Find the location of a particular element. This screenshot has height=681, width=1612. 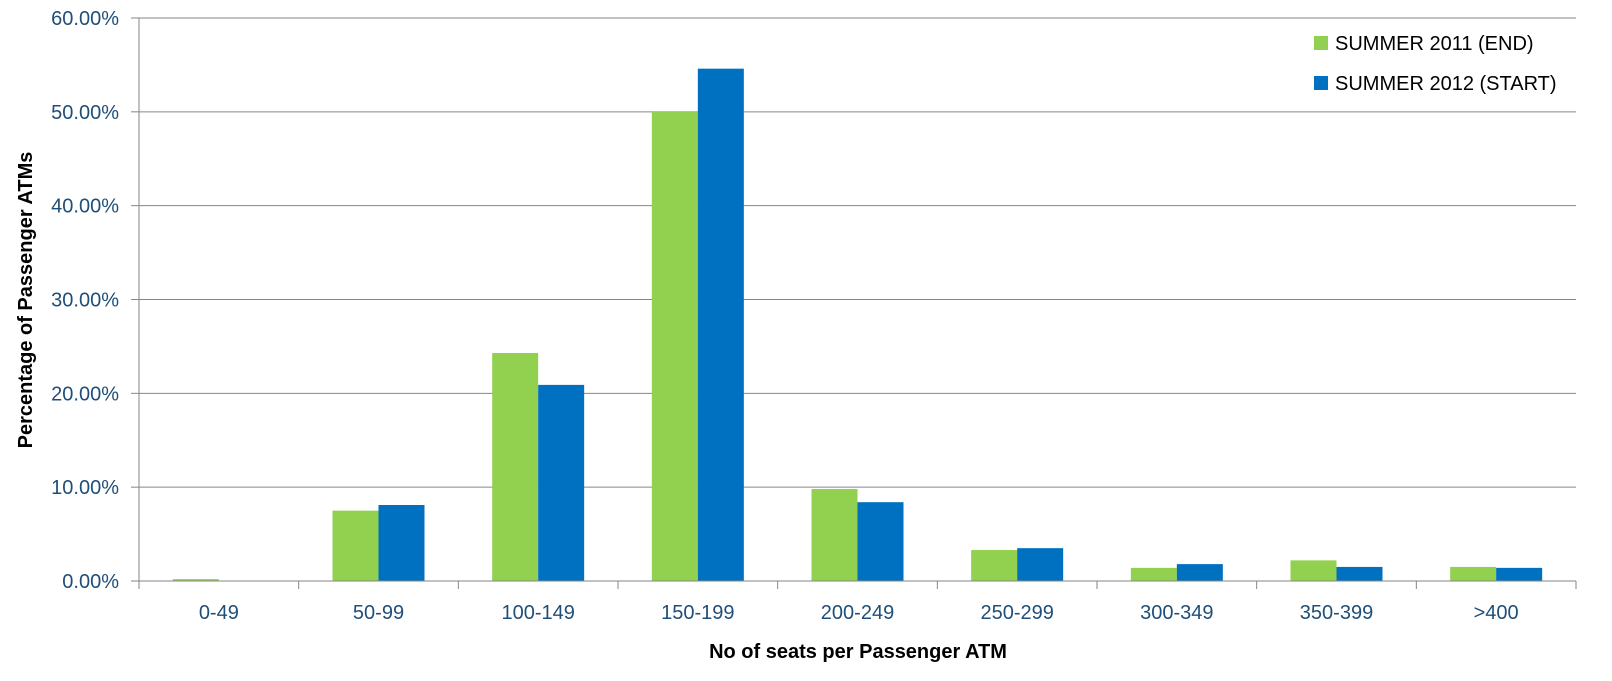

y-tick-label: 30.00% is located at coordinates (85, 301).